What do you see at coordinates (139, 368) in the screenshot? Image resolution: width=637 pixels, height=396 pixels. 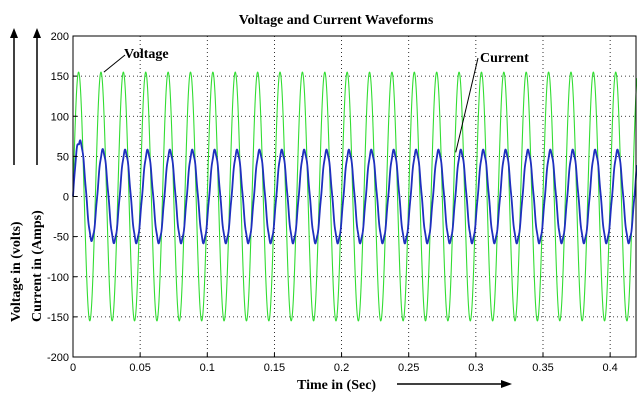 I see `x-tick-label: 0.05` at bounding box center [139, 368].